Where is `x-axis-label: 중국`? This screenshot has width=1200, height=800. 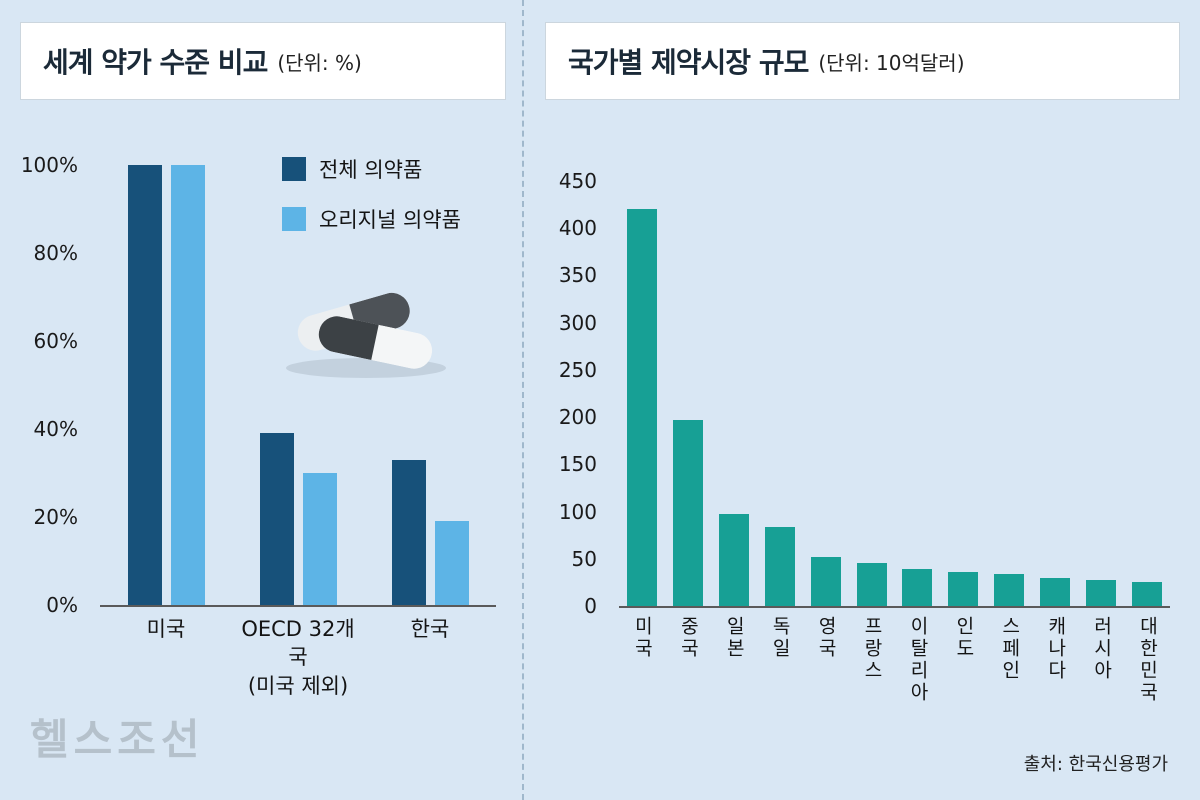 x-axis-label: 중국 is located at coordinates (688, 660).